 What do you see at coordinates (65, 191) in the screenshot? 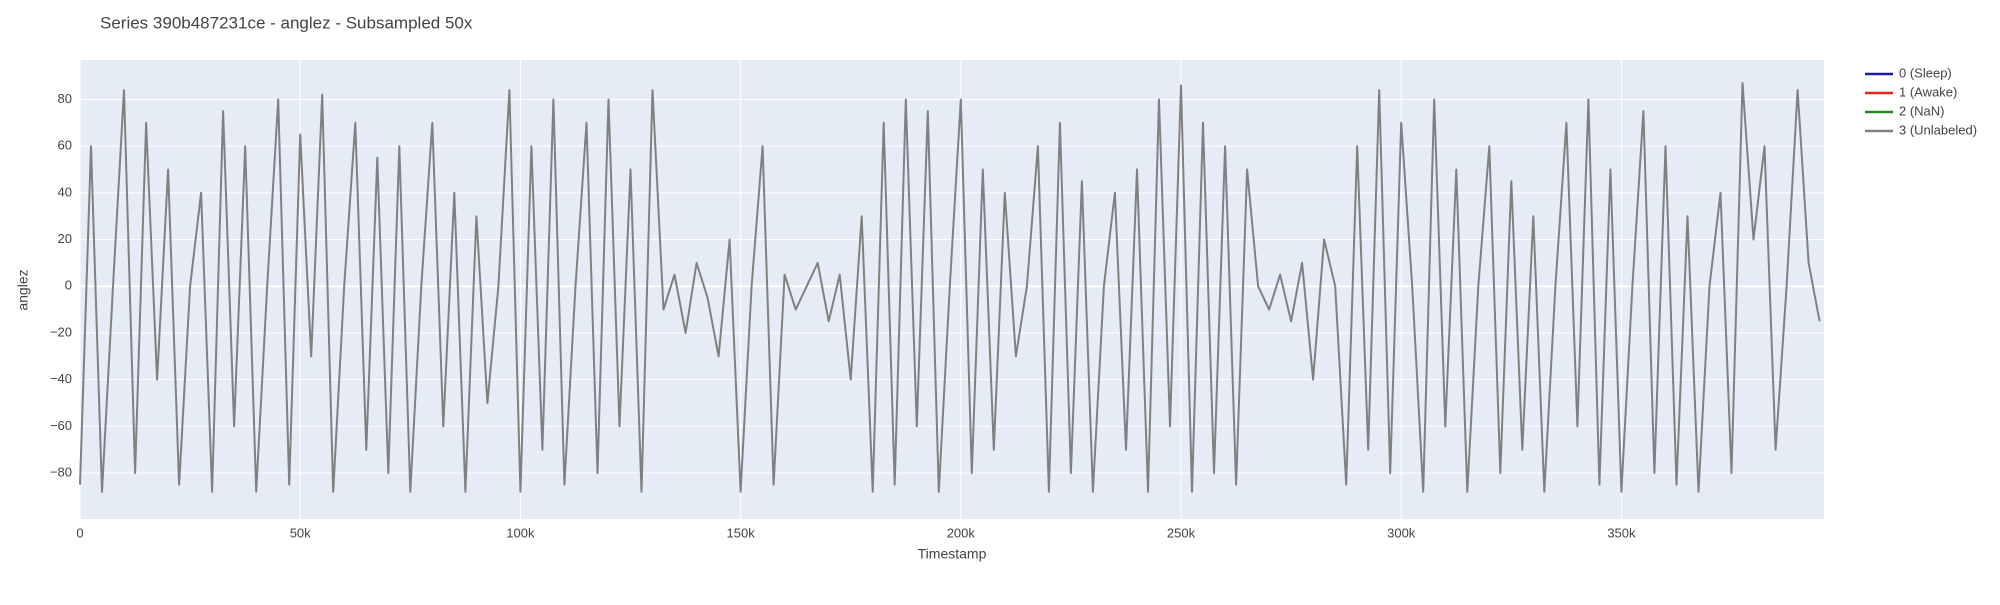
I see `y-tick-label: 40` at bounding box center [65, 191].